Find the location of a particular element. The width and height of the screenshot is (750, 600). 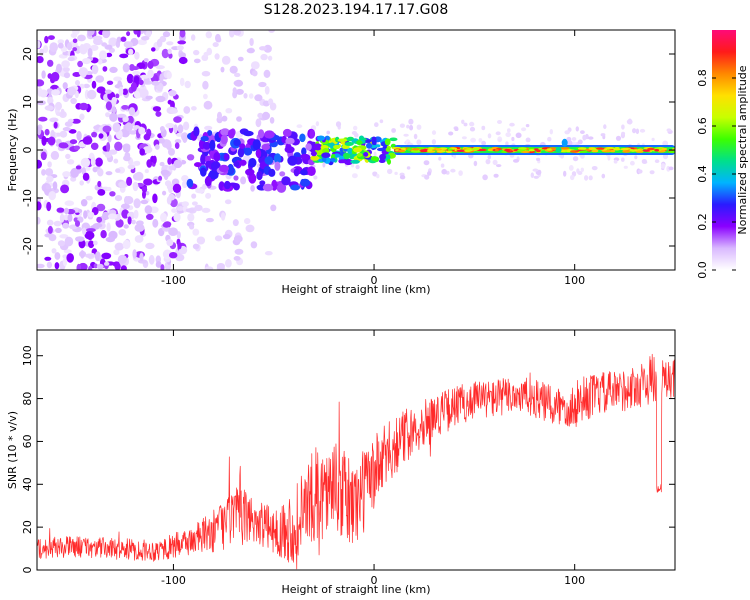

spectrogram-xtick-label: 0 is located at coordinates (374, 280).